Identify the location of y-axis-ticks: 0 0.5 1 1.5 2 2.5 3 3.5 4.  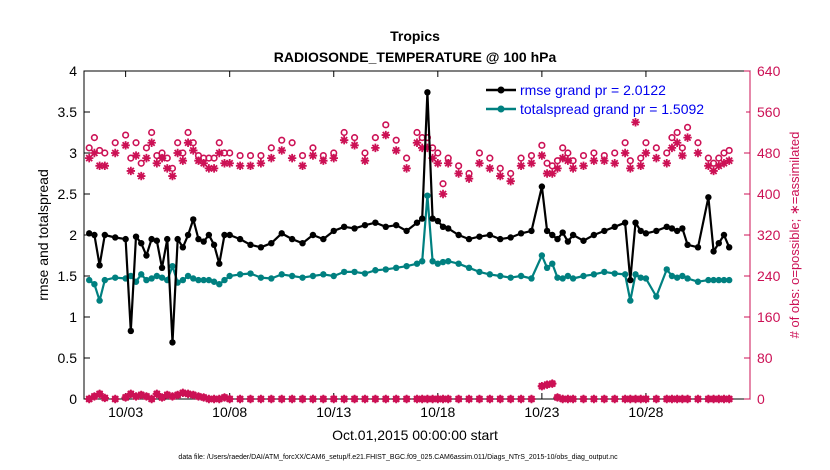
(74, 235).